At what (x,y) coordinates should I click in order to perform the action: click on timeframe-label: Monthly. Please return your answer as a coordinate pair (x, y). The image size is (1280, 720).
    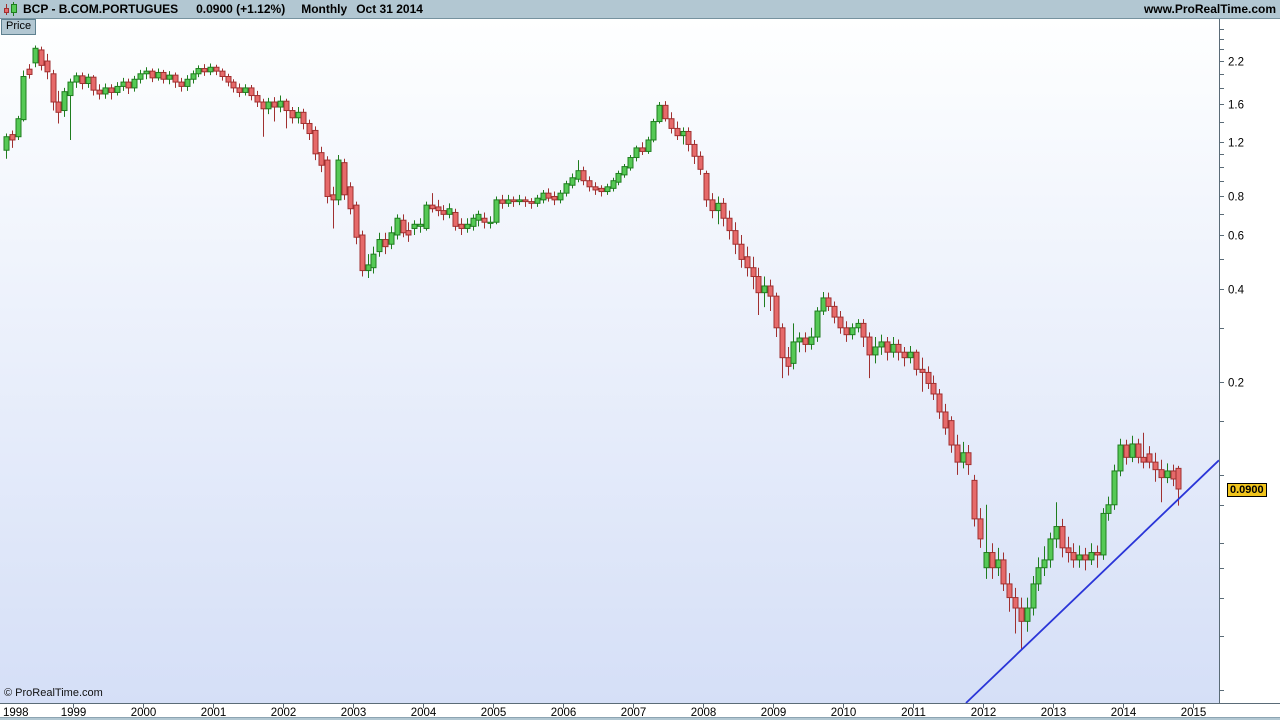
    Looking at the image, I should click on (324, 9).